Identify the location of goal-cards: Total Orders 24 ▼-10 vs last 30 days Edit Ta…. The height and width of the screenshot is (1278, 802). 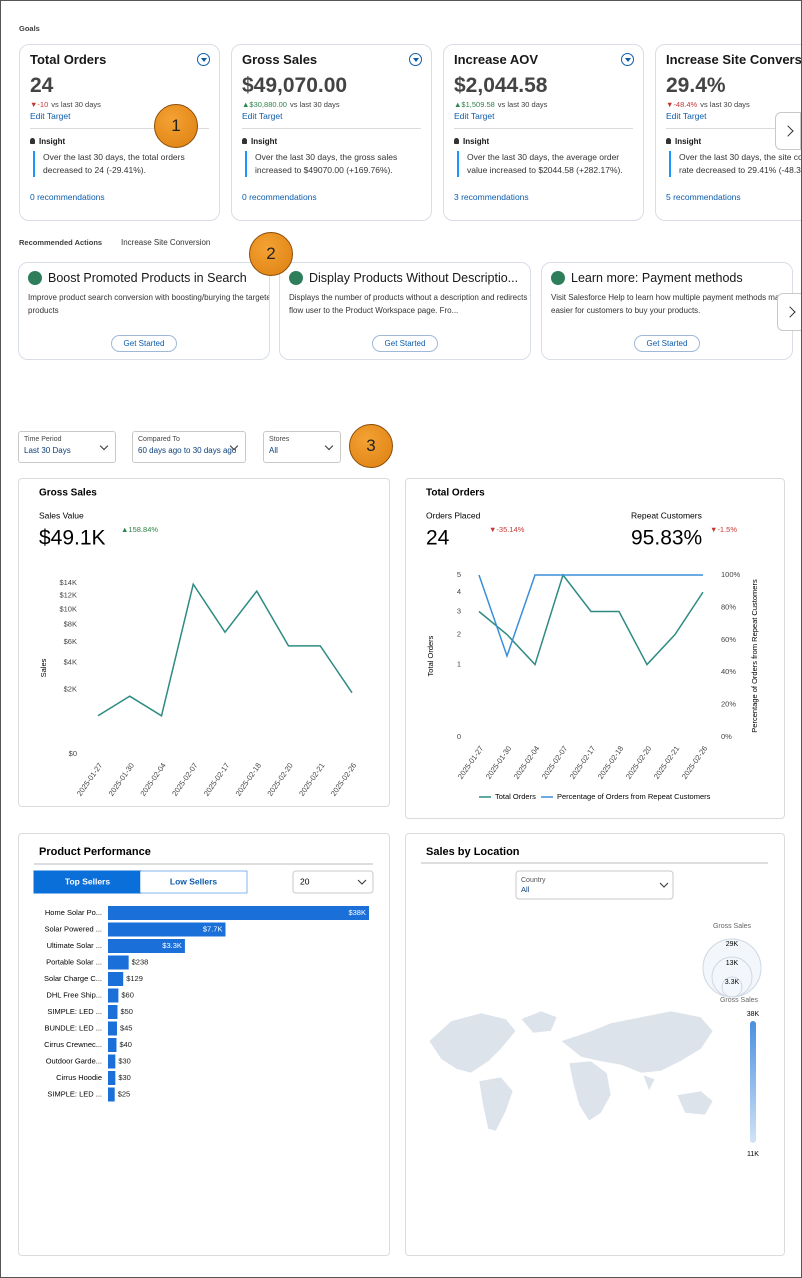
(410, 134).